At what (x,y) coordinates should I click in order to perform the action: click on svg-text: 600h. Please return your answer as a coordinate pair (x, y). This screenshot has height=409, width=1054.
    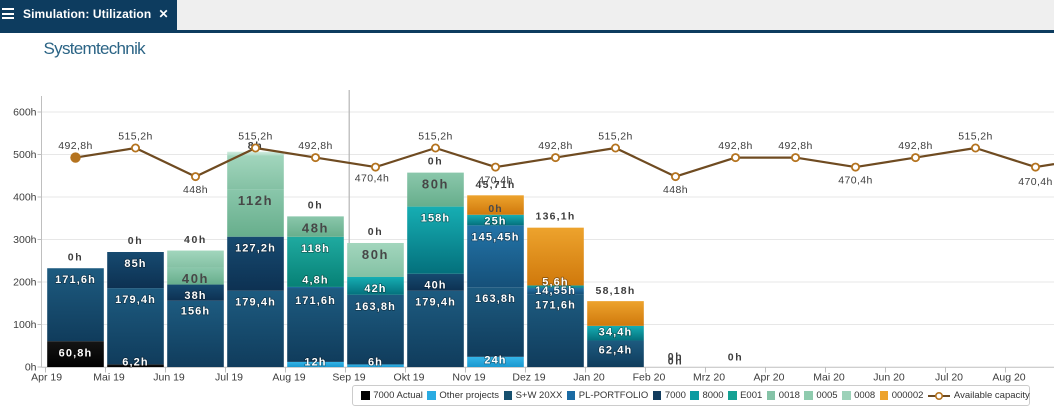
    Looking at the image, I should click on (25, 113).